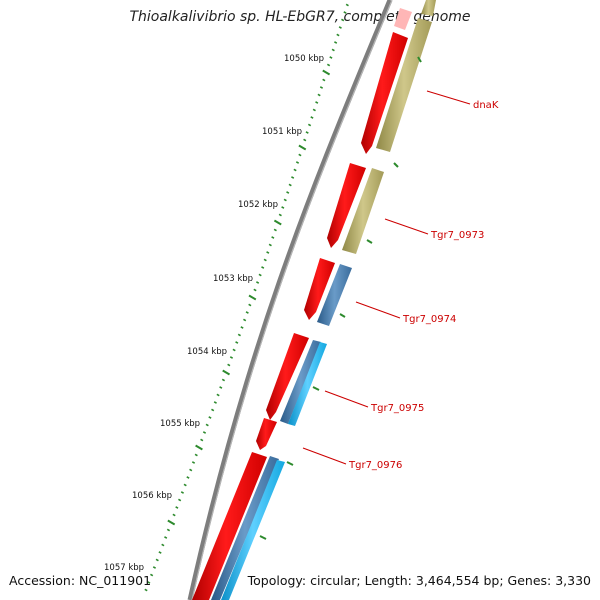  What do you see at coordinates (486, 105) in the screenshot?
I see `gene-label-dnak: dnaK` at bounding box center [486, 105].